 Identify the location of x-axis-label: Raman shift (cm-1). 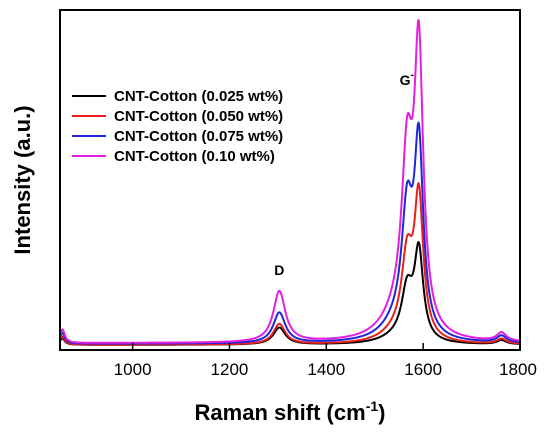
(290, 411).